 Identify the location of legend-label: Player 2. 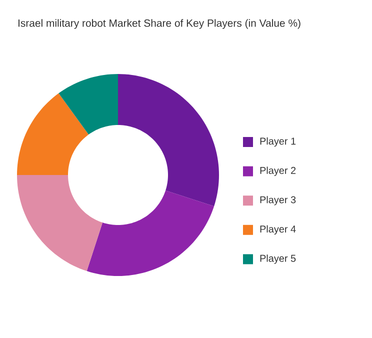
(278, 171).